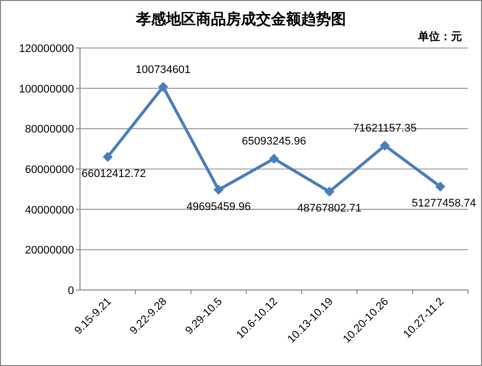 The height and width of the screenshot is (366, 482). I want to click on data-label: 100734601, so click(163, 70).